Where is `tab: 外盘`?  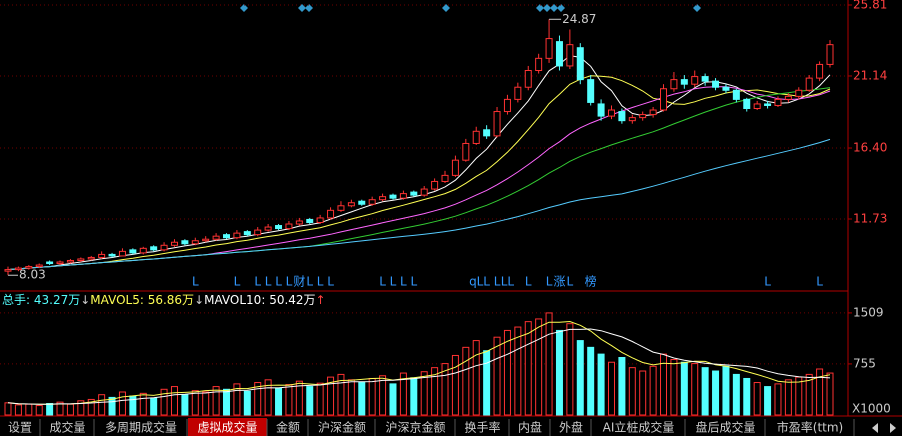
tab: 外盘 is located at coordinates (571, 427).